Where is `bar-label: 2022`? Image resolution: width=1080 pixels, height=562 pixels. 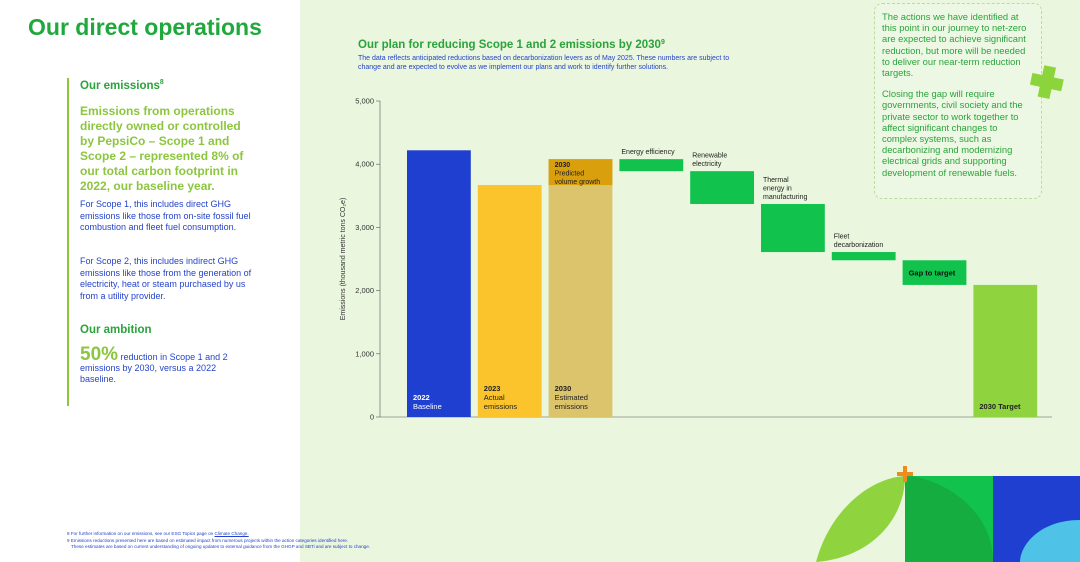
bar-label: 2022 is located at coordinates (421, 397).